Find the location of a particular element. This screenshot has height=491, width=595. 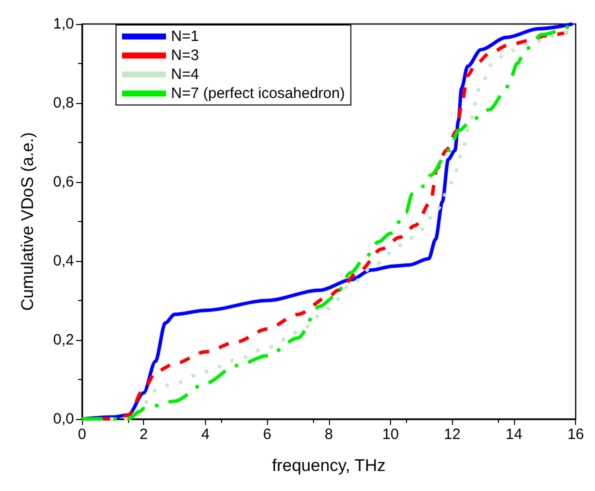

x-tick-label: 0 is located at coordinates (82, 434).